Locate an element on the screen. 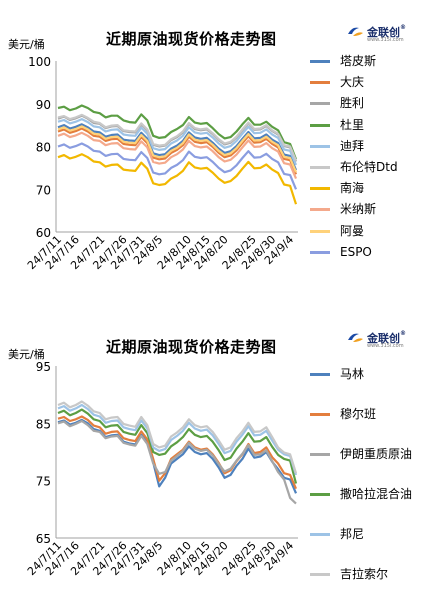  legend-item: 迪拜 is located at coordinates (367, 146).